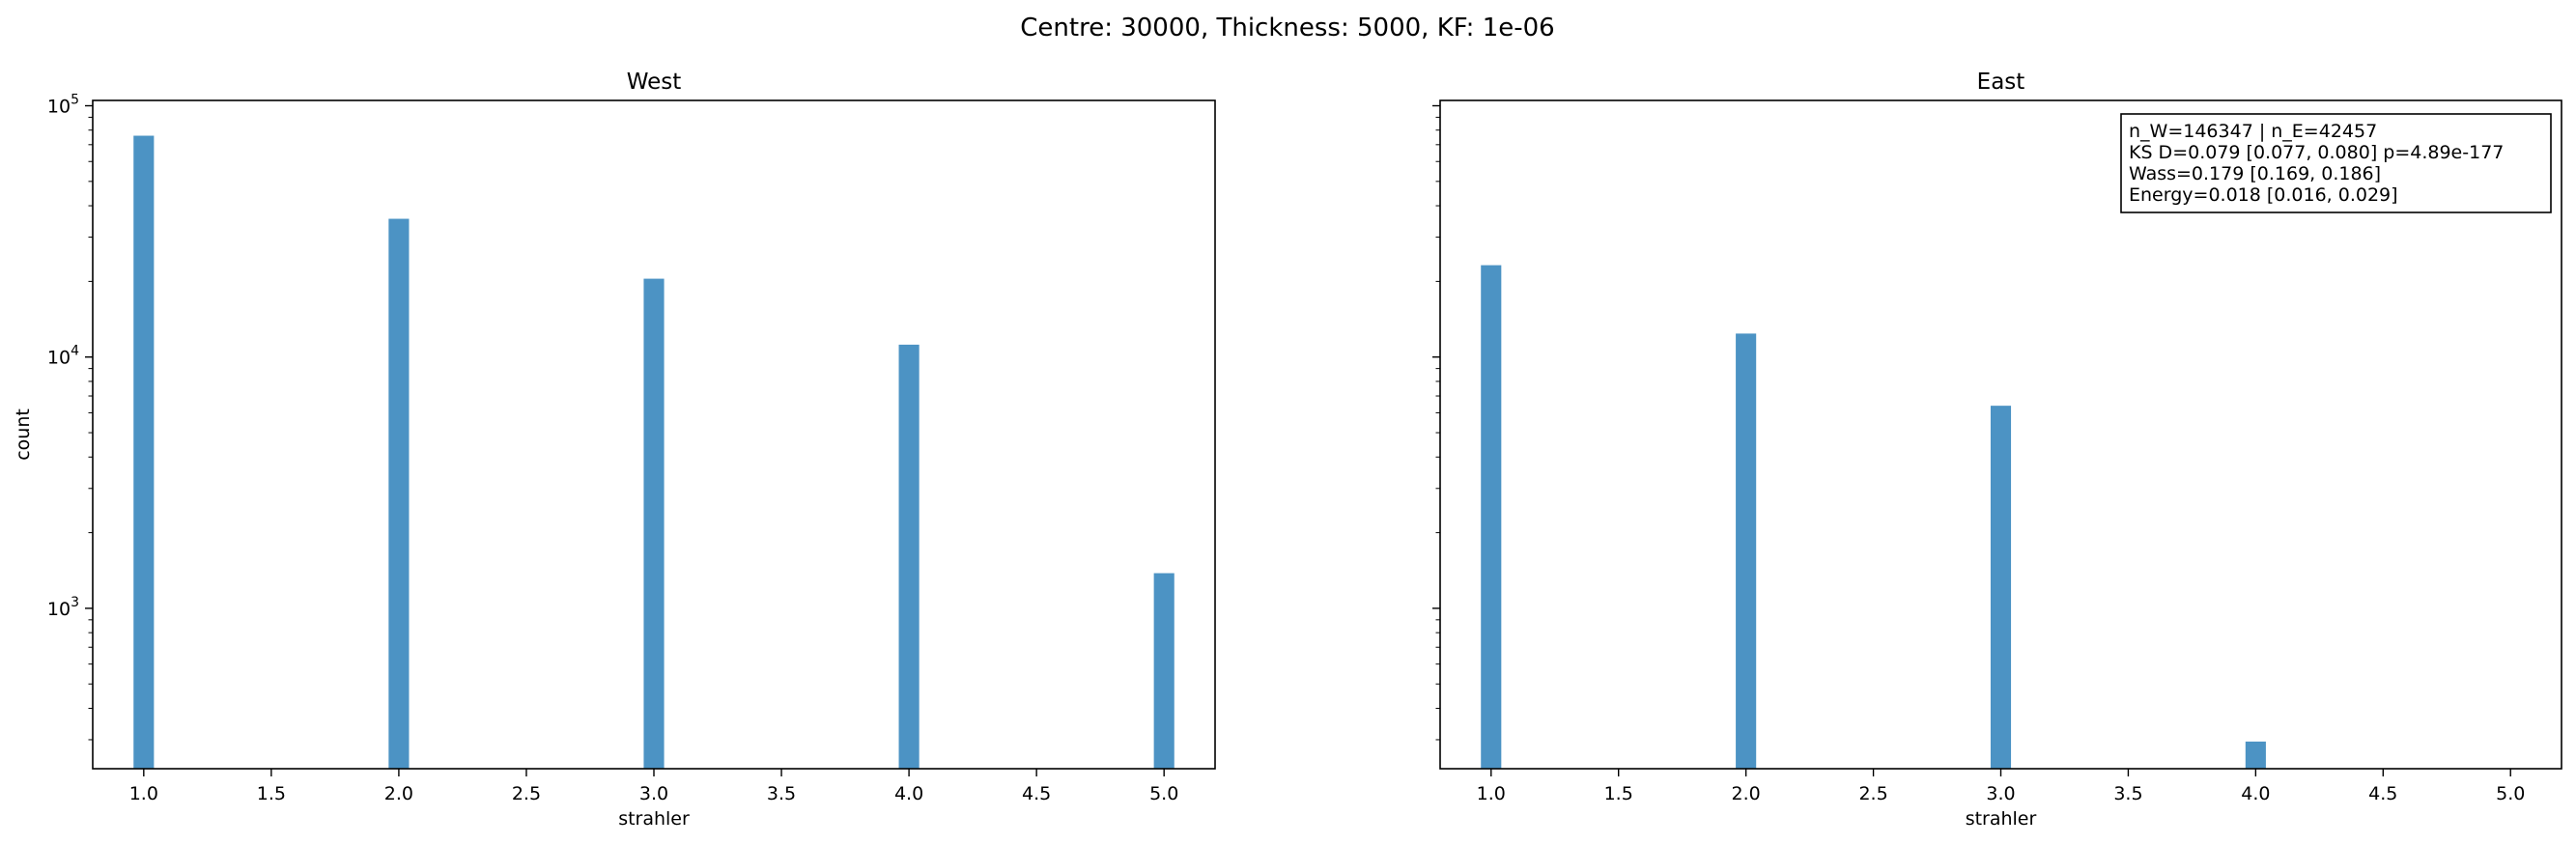 Image resolution: width=2576 pixels, height=845 pixels. Describe the element at coordinates (63, 607) in the screenshot. I see `y-tick-label: 10³` at that location.